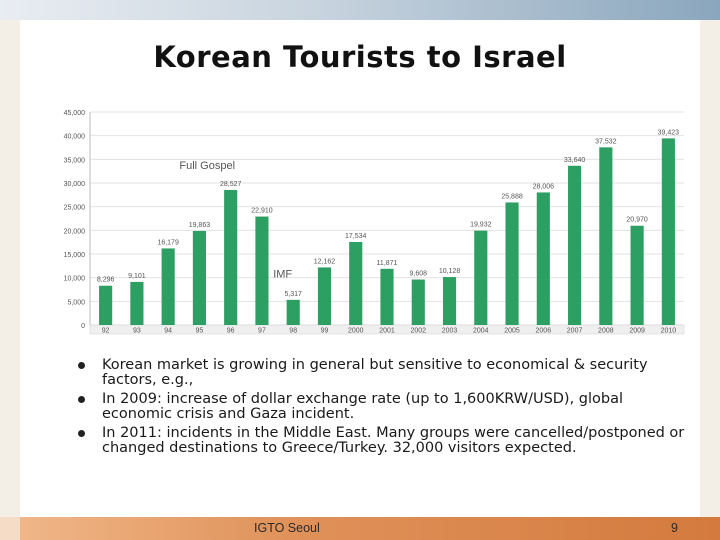  What do you see at coordinates (450, 331) in the screenshot?
I see `x-tick-label: 2003` at bounding box center [450, 331].